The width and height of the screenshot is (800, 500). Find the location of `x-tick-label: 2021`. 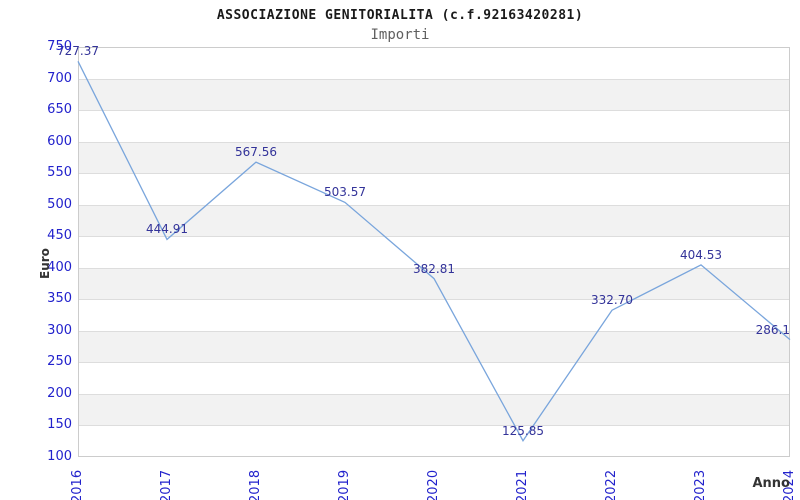

x-tick-label: 2021 is located at coordinates (522, 484).